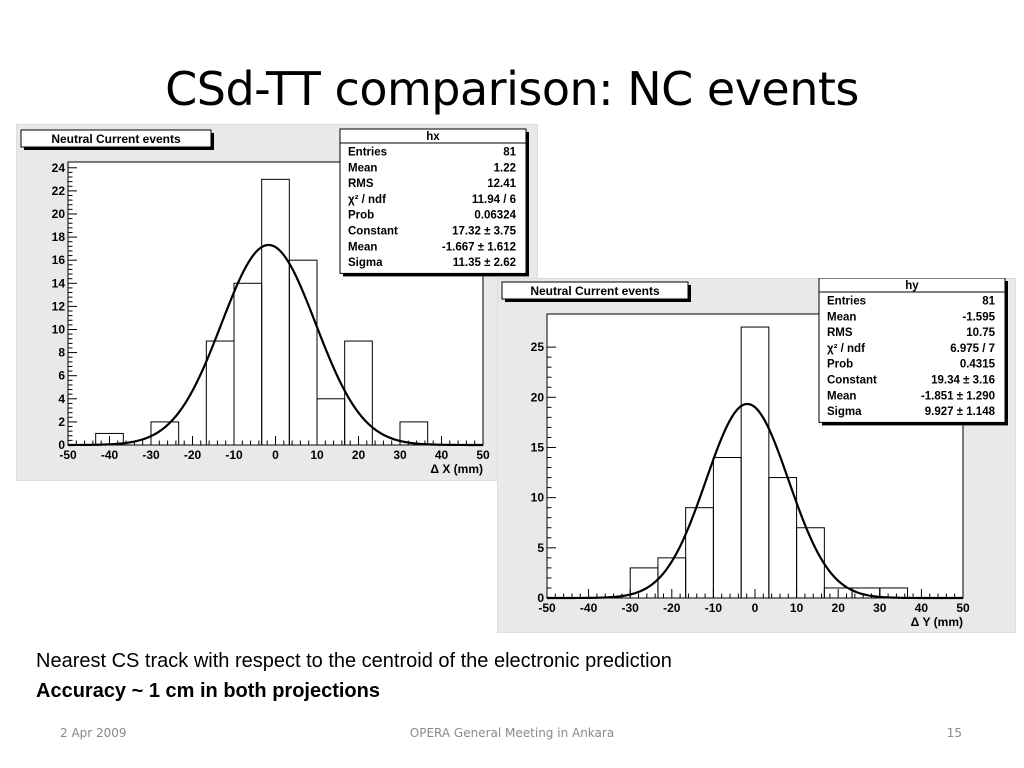  Describe the element at coordinates (958, 396) in the screenshot. I see `stats-row-value: -1.851 ± 1.290` at that location.